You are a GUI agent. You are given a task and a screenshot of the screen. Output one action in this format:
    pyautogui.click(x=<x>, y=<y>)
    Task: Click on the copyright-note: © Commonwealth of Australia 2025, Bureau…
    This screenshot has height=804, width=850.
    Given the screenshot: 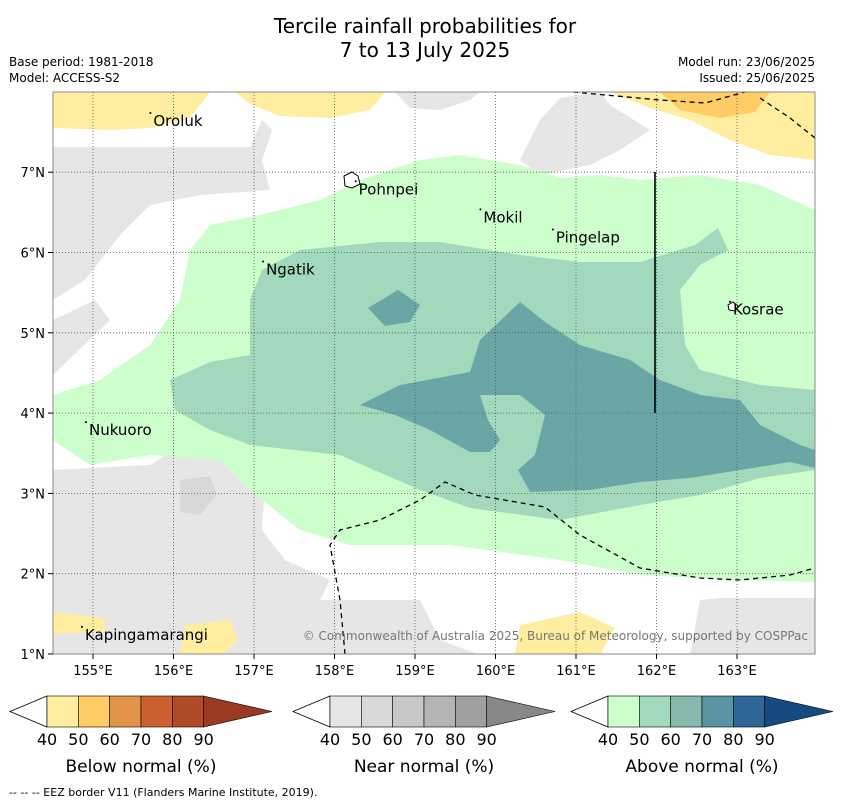 What is the action you would take?
    pyautogui.click(x=555, y=636)
    